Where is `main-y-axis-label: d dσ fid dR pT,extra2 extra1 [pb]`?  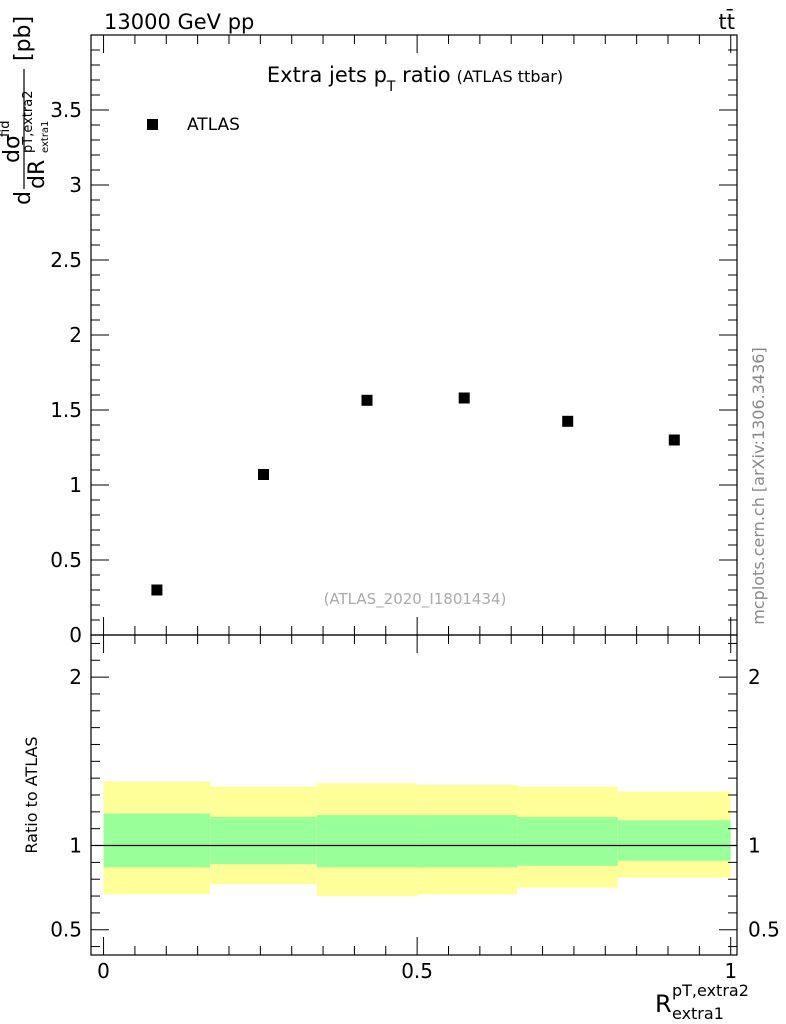
main-y-axis-label: d dσ fid dR pT,extra2 extra1 [pb] is located at coordinates (25, 110).